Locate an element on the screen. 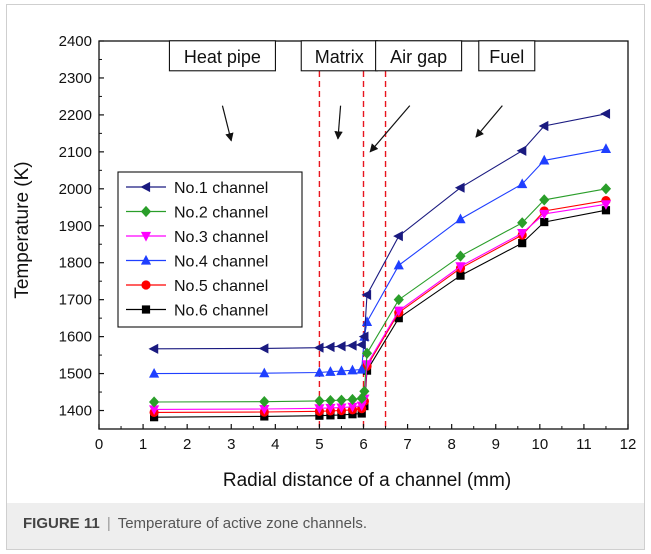 The image size is (651, 554). x-tick-label: 5 is located at coordinates (319, 444).